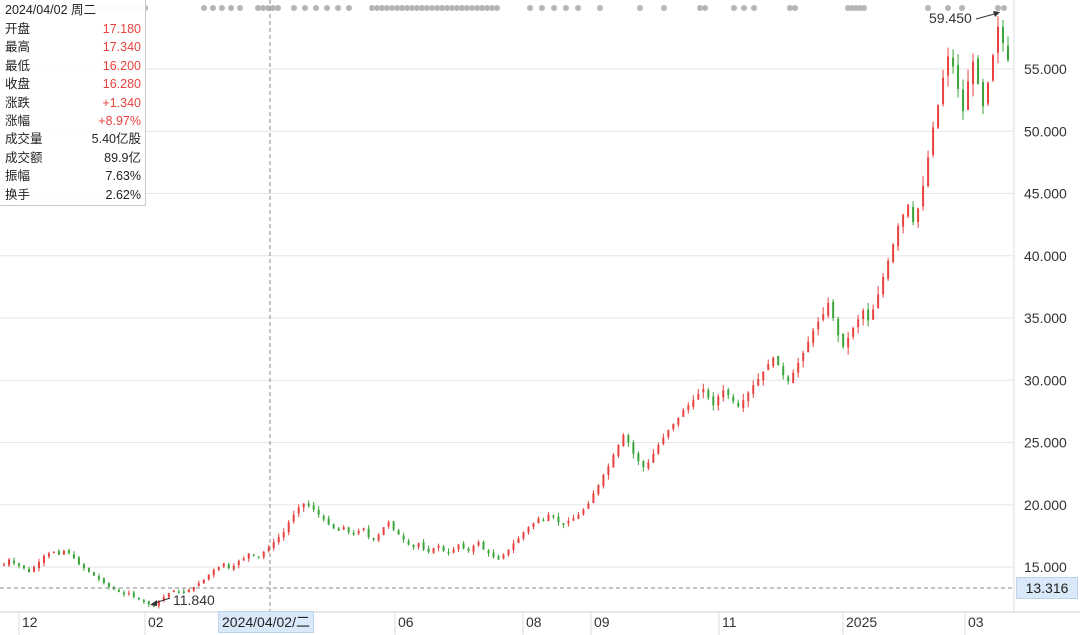 This screenshot has width=1080, height=635. What do you see at coordinates (1045, 505) in the screenshot?
I see `y-tick-label: 20.000` at bounding box center [1045, 505].